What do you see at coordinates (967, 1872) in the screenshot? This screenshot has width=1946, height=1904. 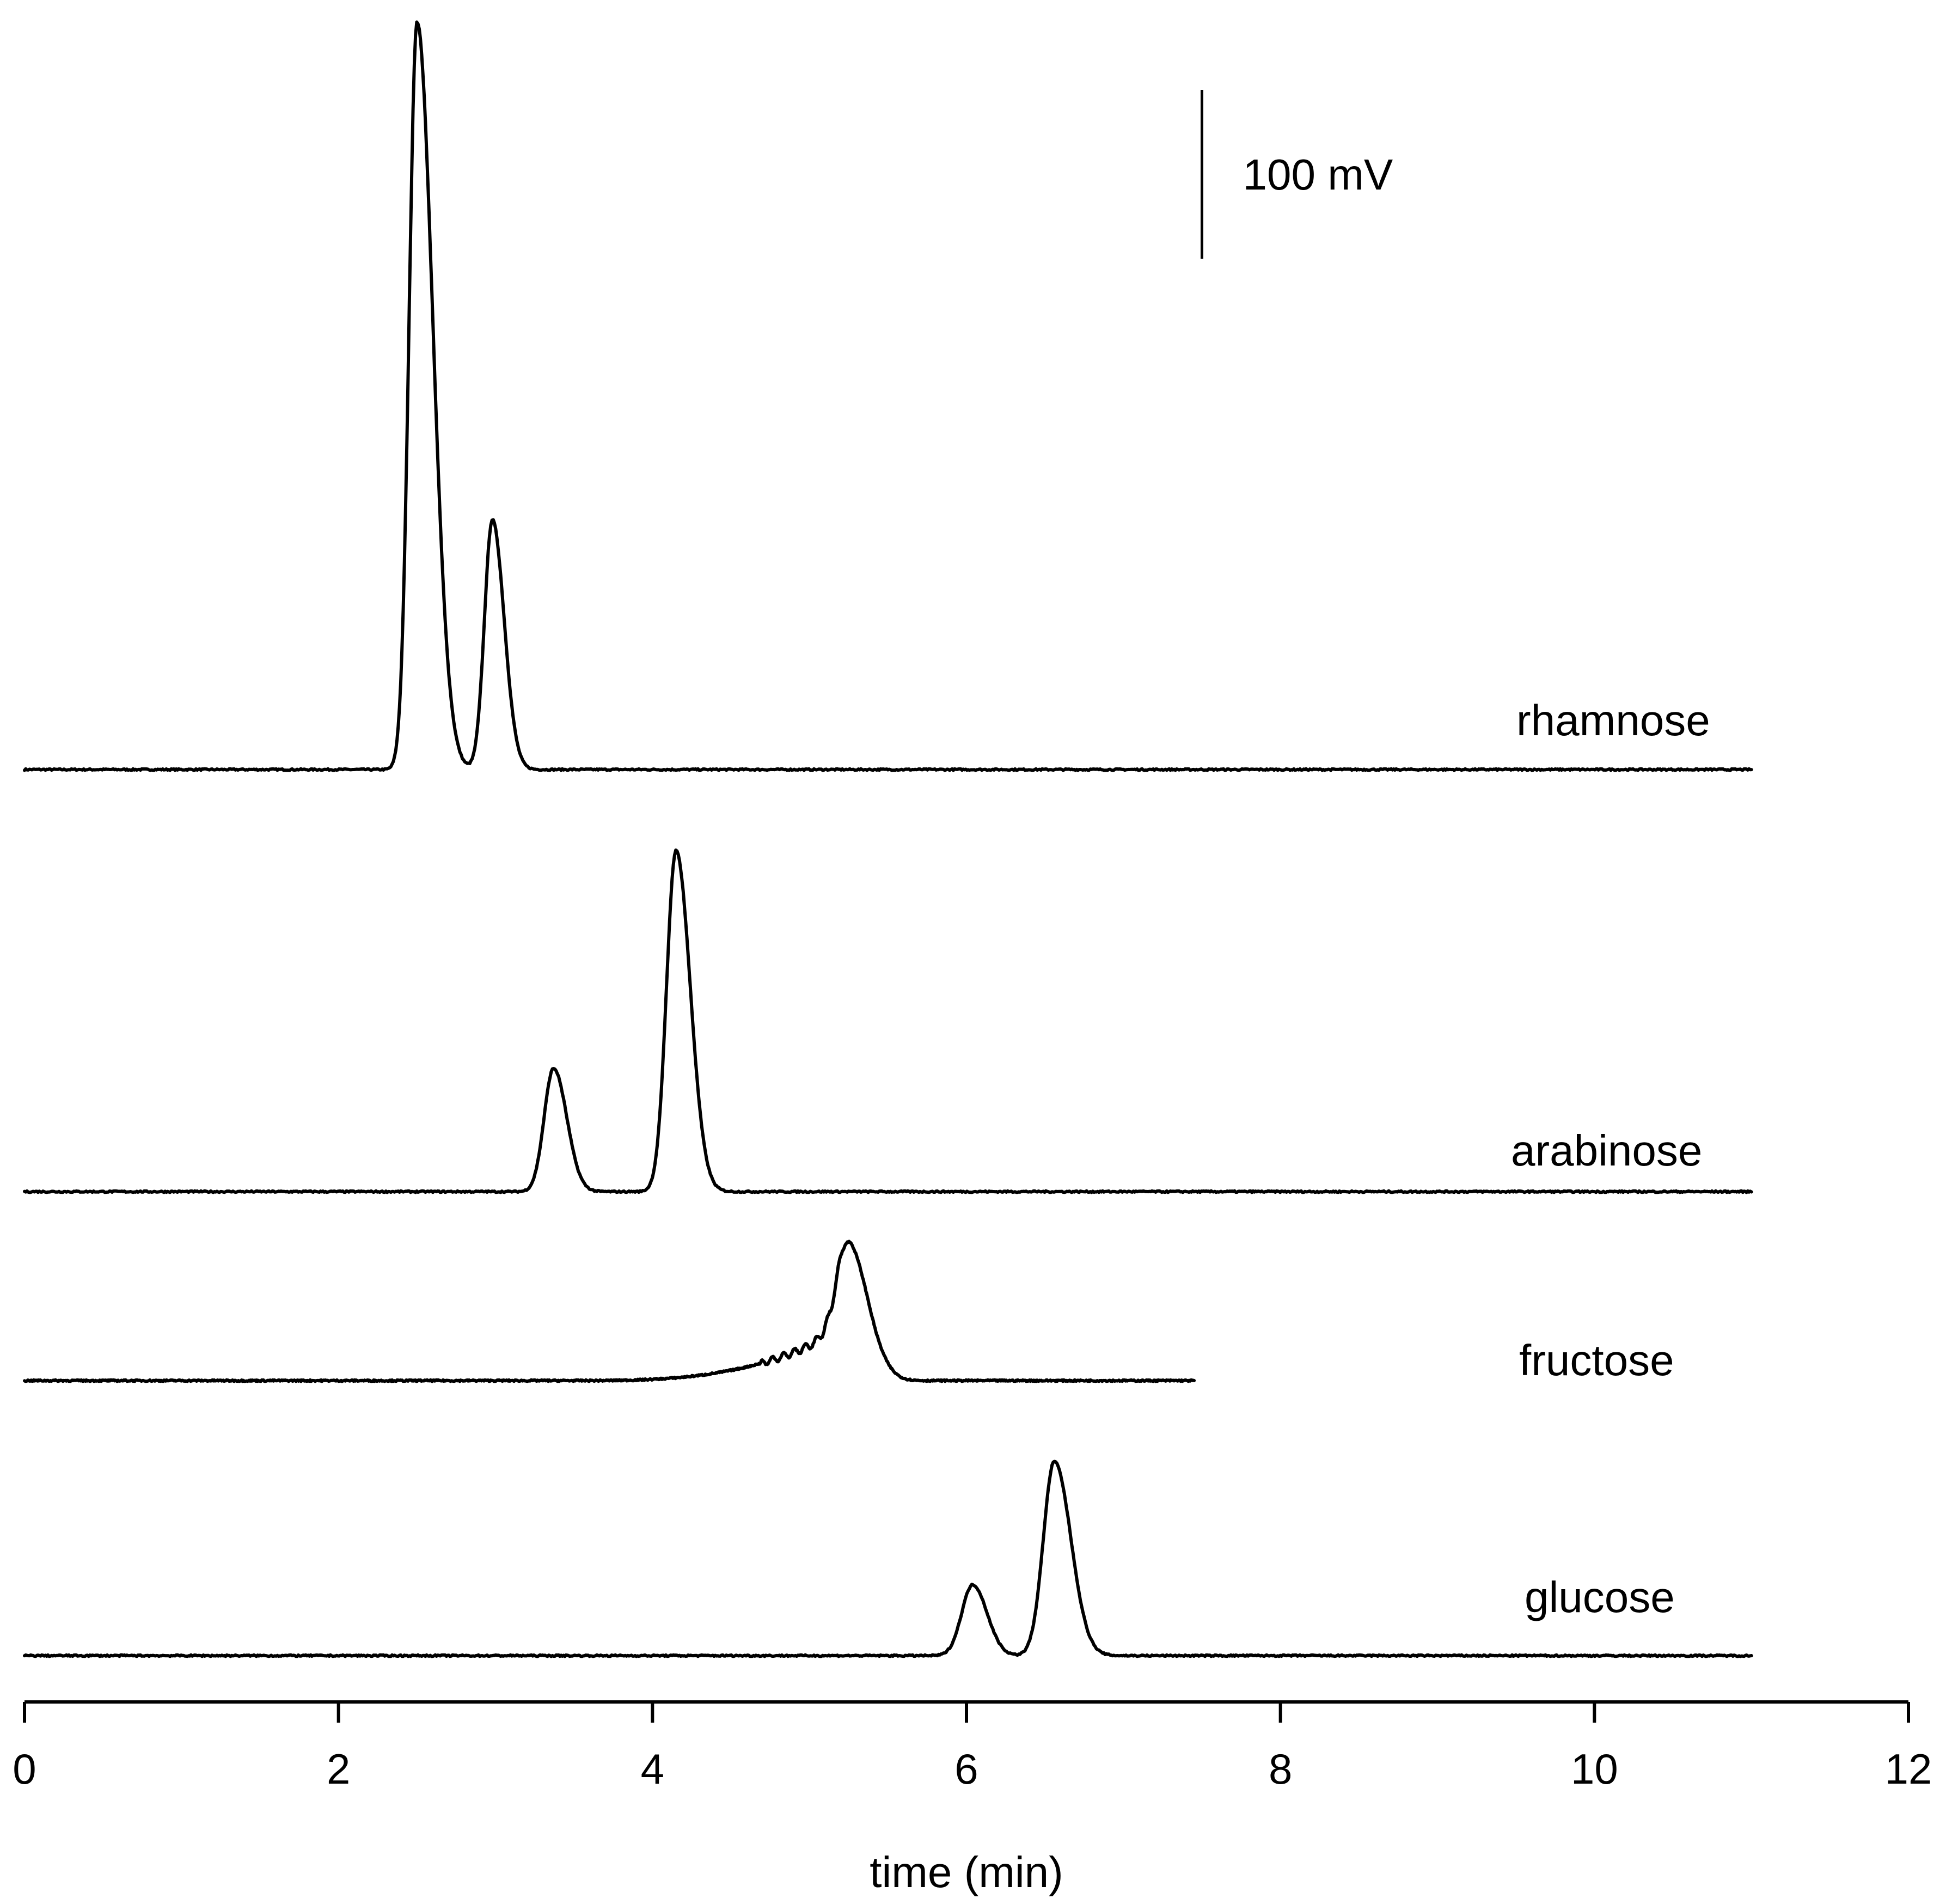 I see `x-axis-title: time (min)` at bounding box center [967, 1872].